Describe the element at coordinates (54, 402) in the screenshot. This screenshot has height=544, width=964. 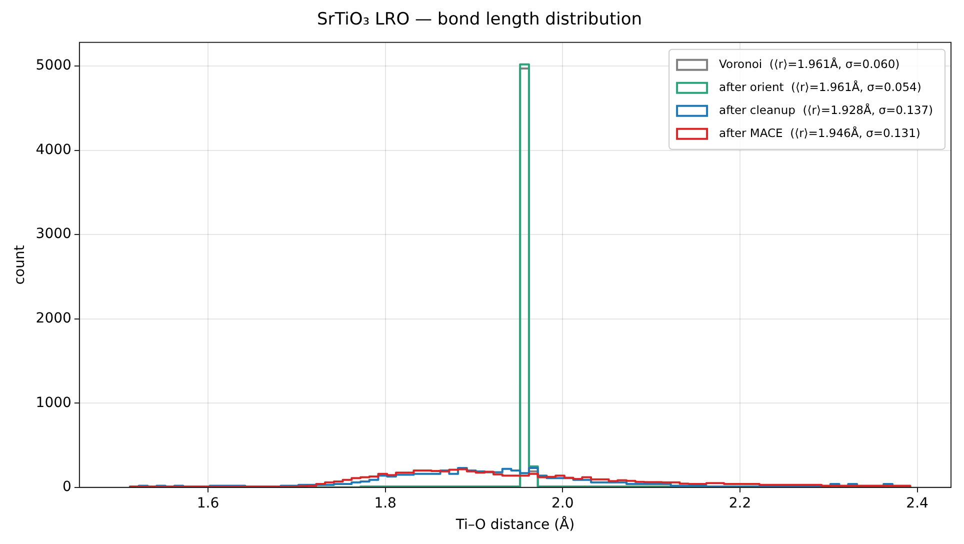
I see `y-tick-label: 1000` at that location.